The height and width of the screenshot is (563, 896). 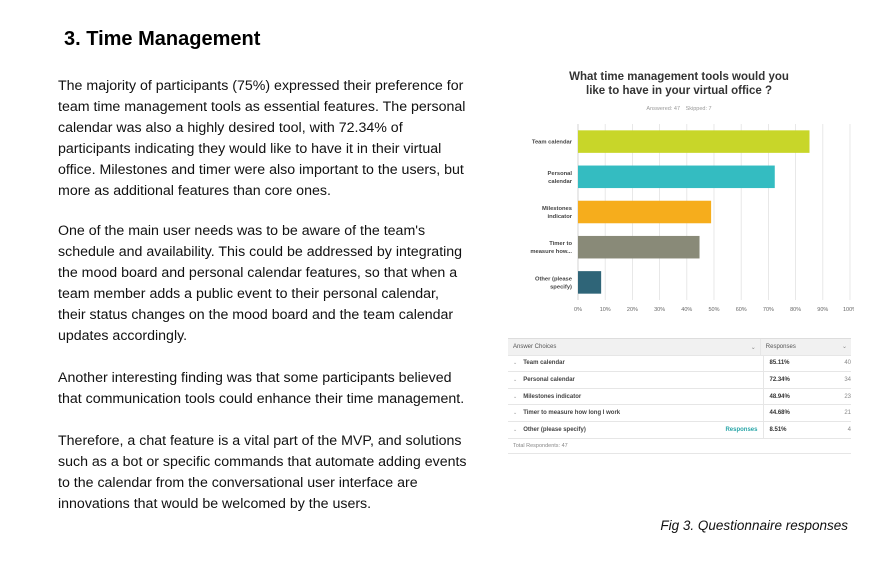 What do you see at coordinates (741, 429) in the screenshot?
I see `responses-link: Responses` at bounding box center [741, 429].